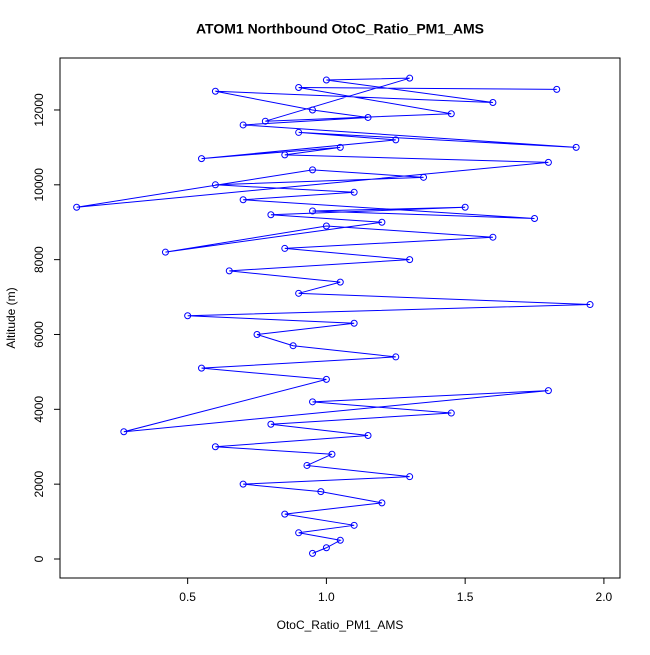  I want to click on x-tick-label: 0.5, so click(187, 597).